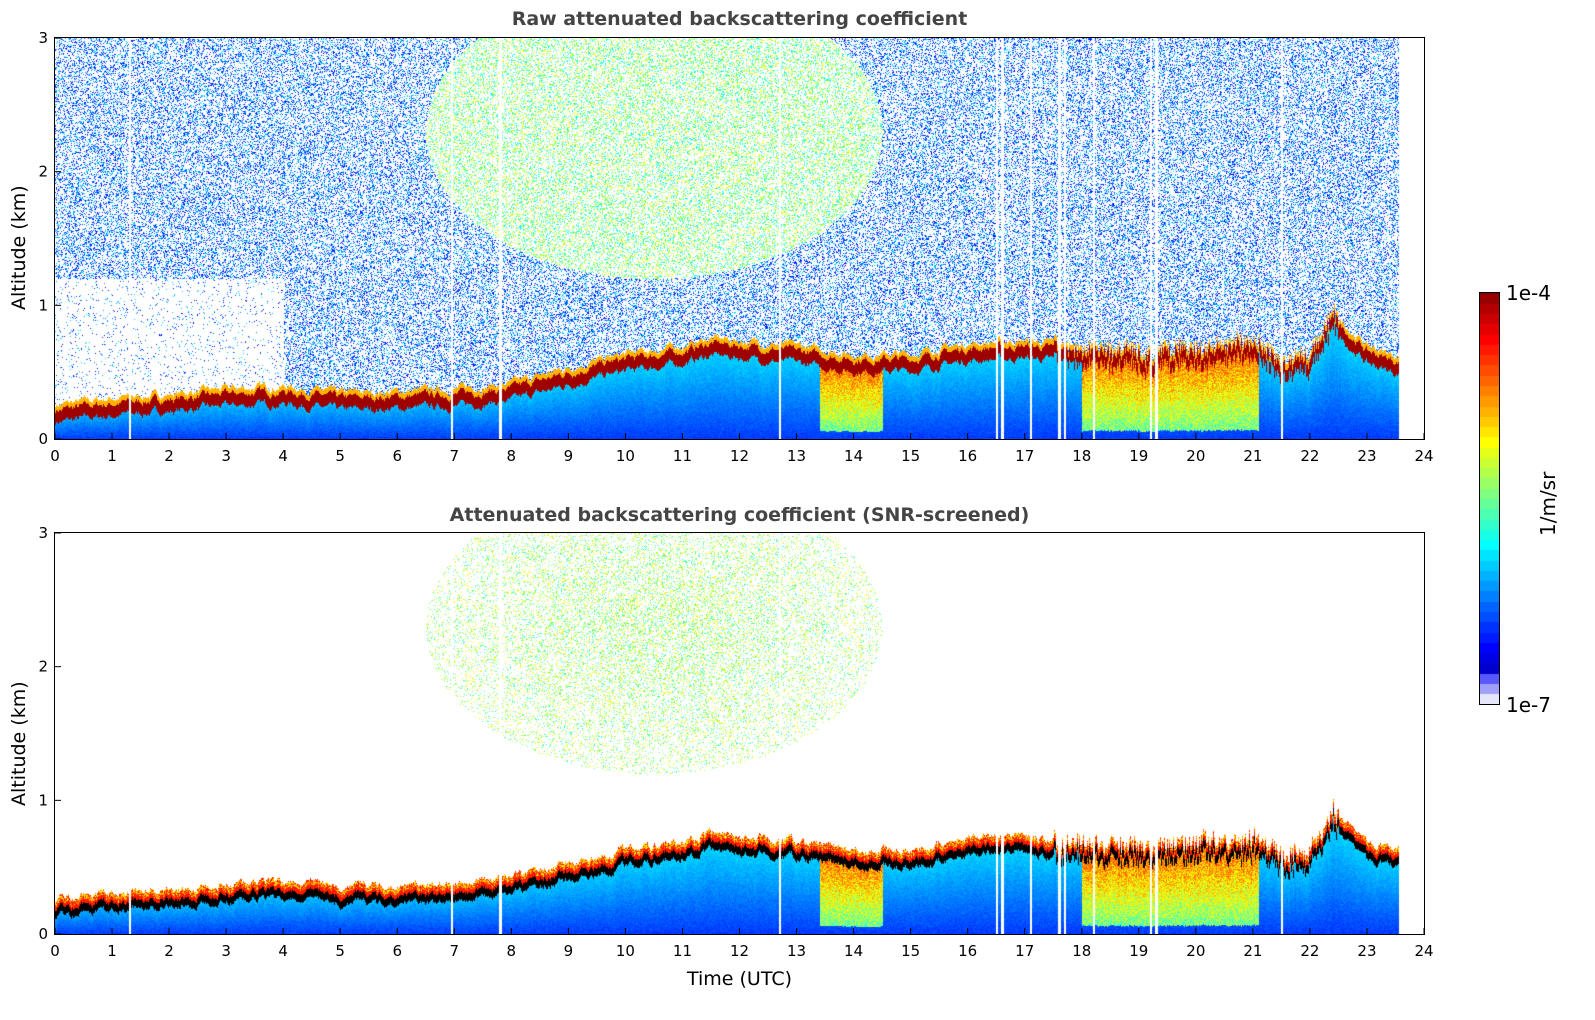  I want to click on colorbar-min-label: 1e-7, so click(1528, 705).